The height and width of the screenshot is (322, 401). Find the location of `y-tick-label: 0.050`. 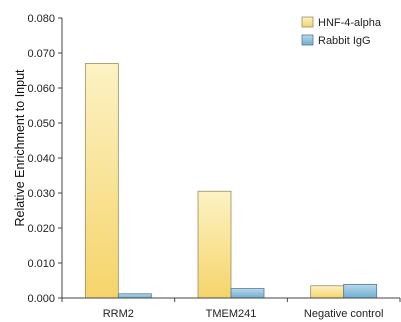

y-tick-label: 0.050 is located at coordinates (41, 124).